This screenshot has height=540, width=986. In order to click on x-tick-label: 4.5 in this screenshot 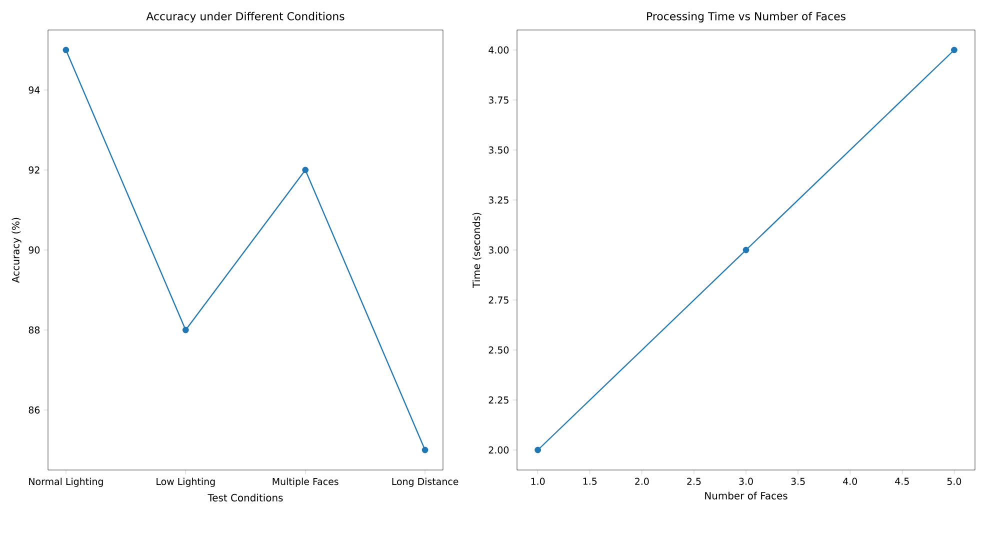, I will do `click(902, 481)`.